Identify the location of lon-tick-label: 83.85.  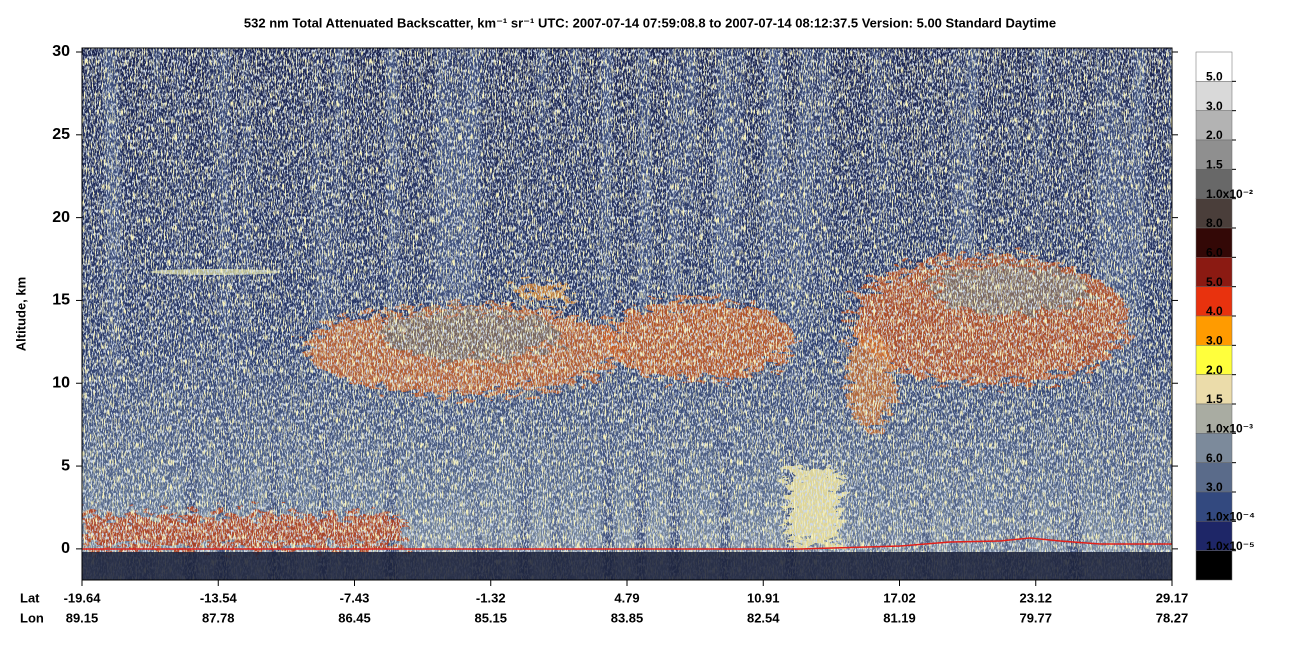
(627, 617).